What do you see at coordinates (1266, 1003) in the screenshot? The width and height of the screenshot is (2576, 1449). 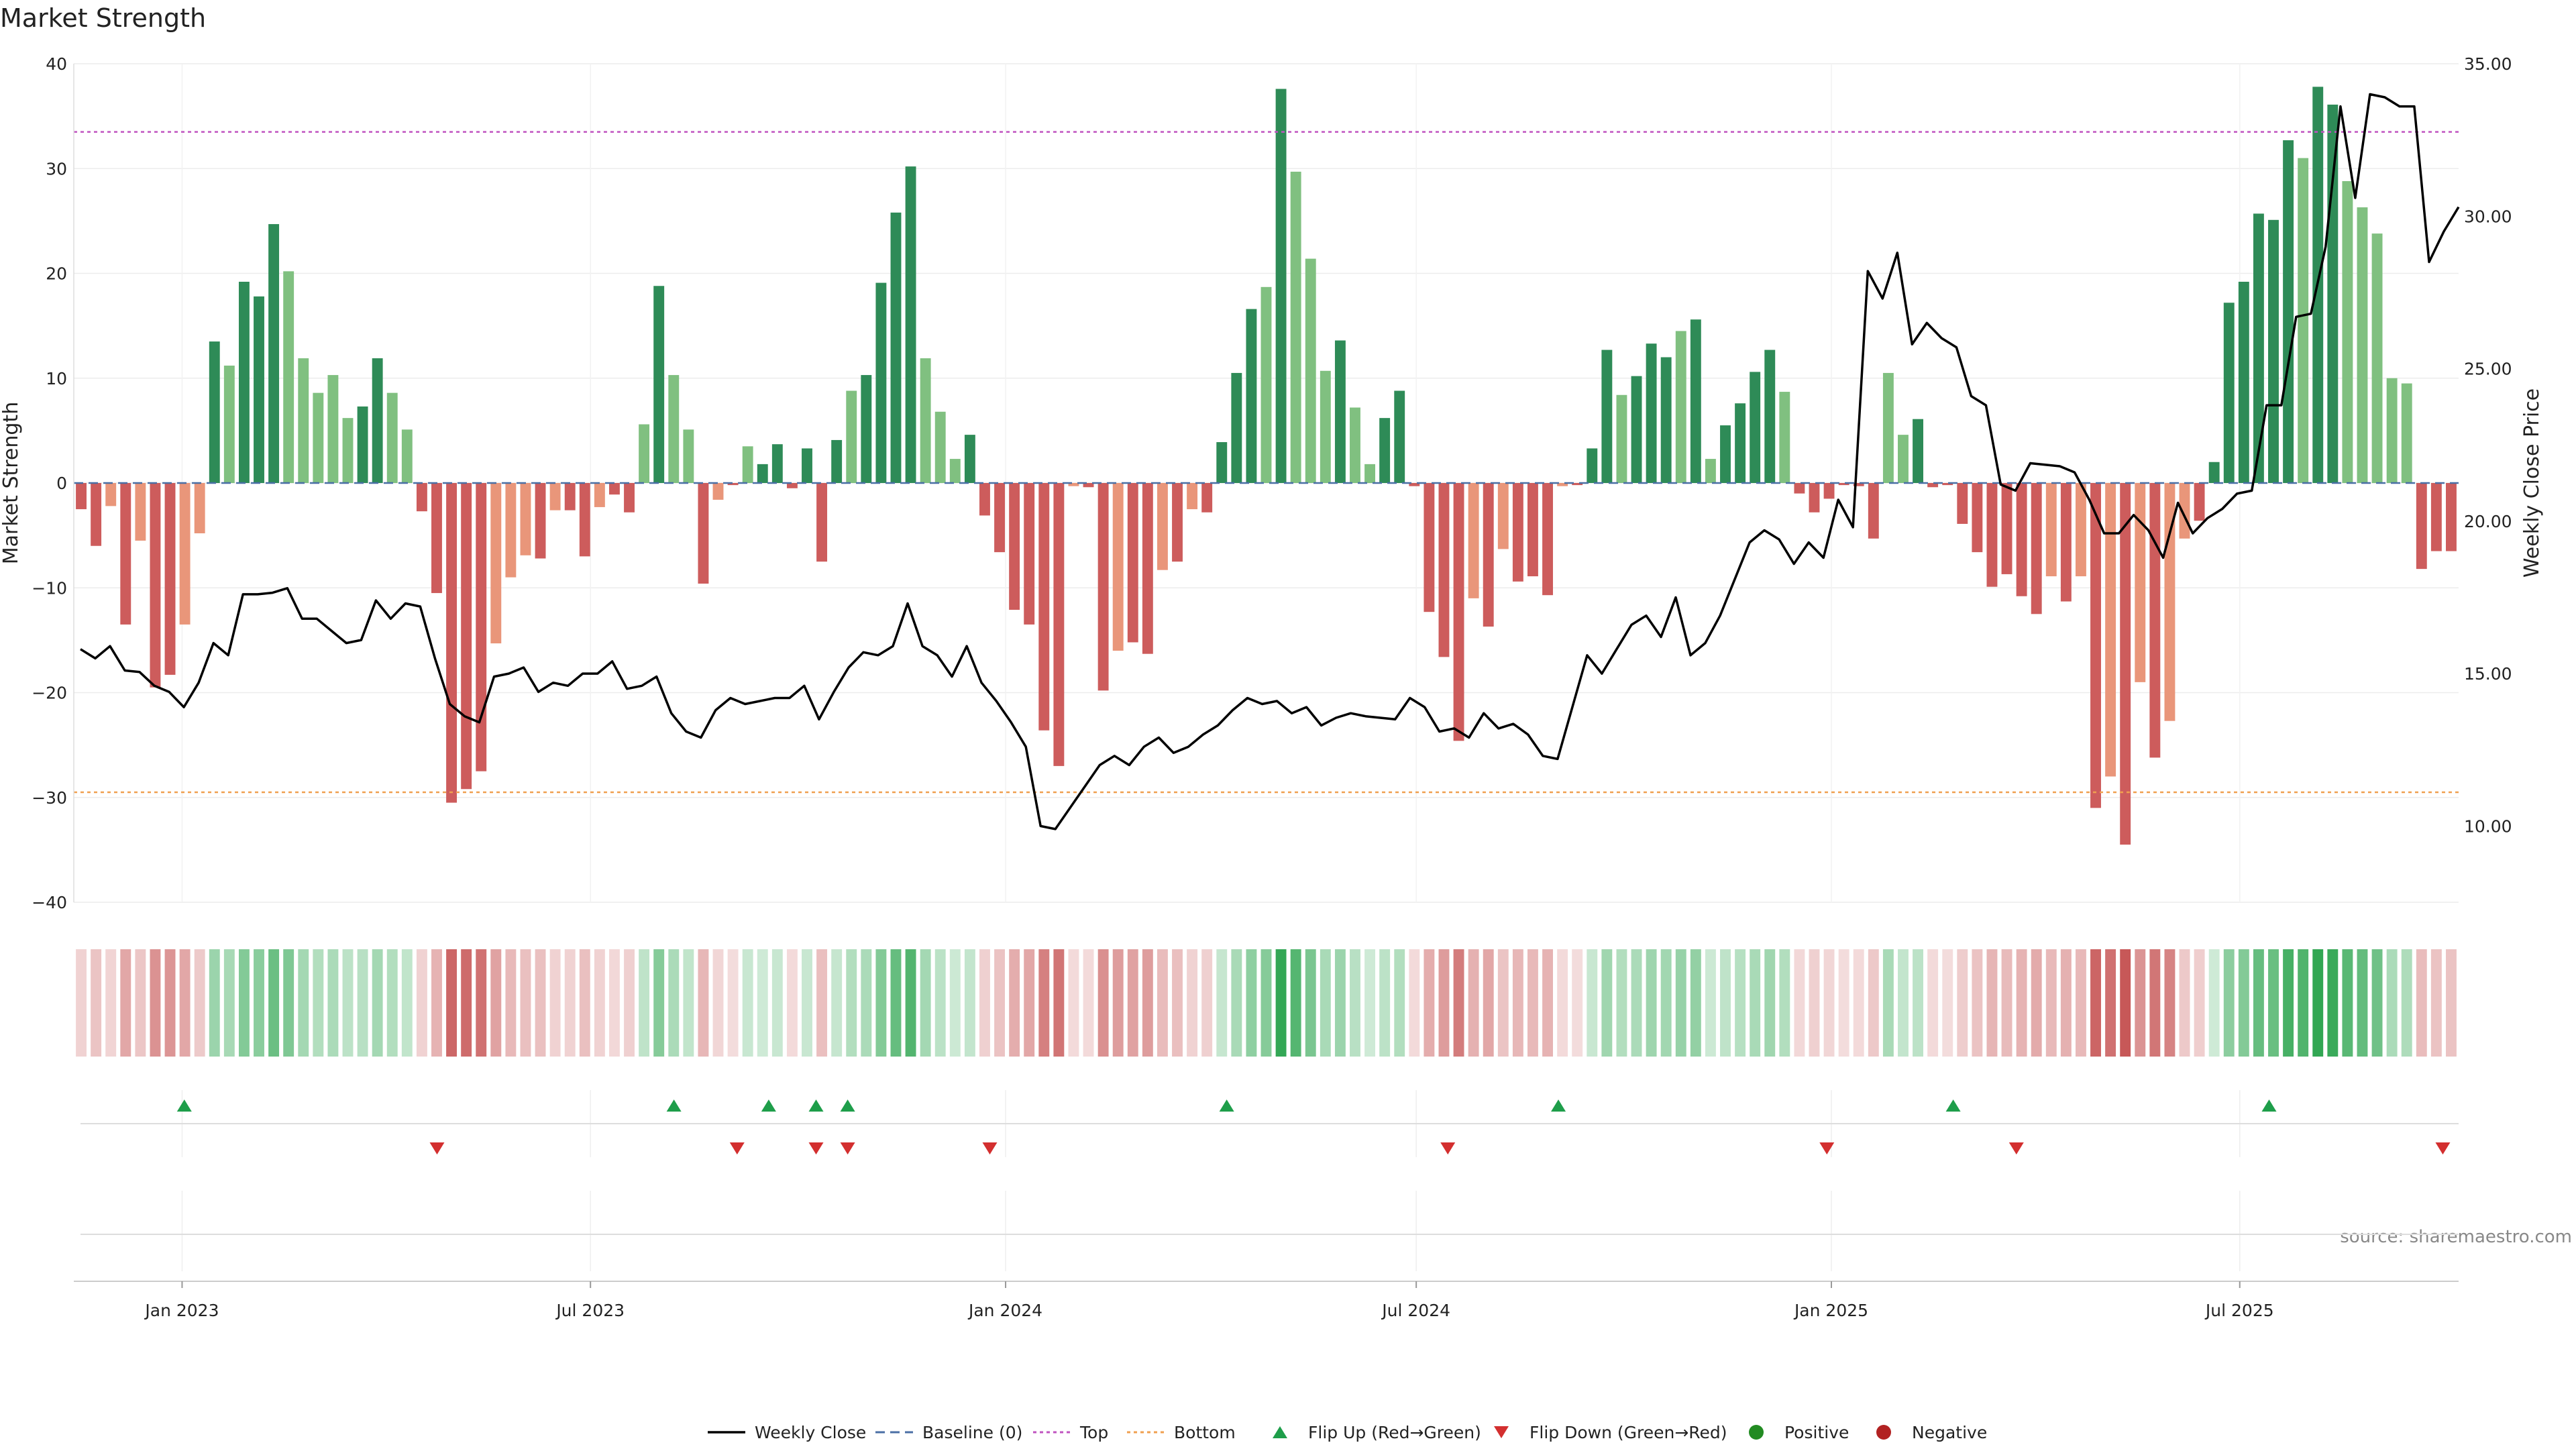 I see `heat-strip` at bounding box center [1266, 1003].